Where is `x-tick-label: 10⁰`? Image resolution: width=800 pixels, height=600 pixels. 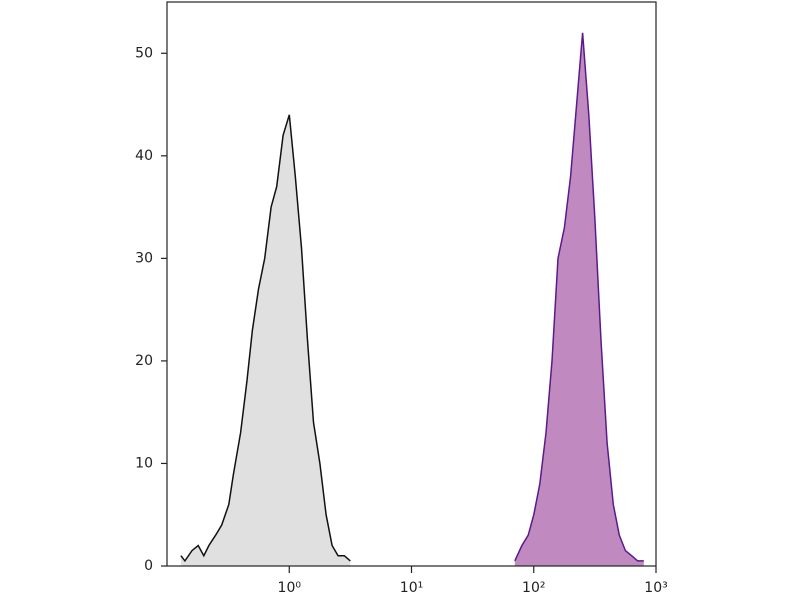
x-tick-label: 10⁰ is located at coordinates (290, 588).